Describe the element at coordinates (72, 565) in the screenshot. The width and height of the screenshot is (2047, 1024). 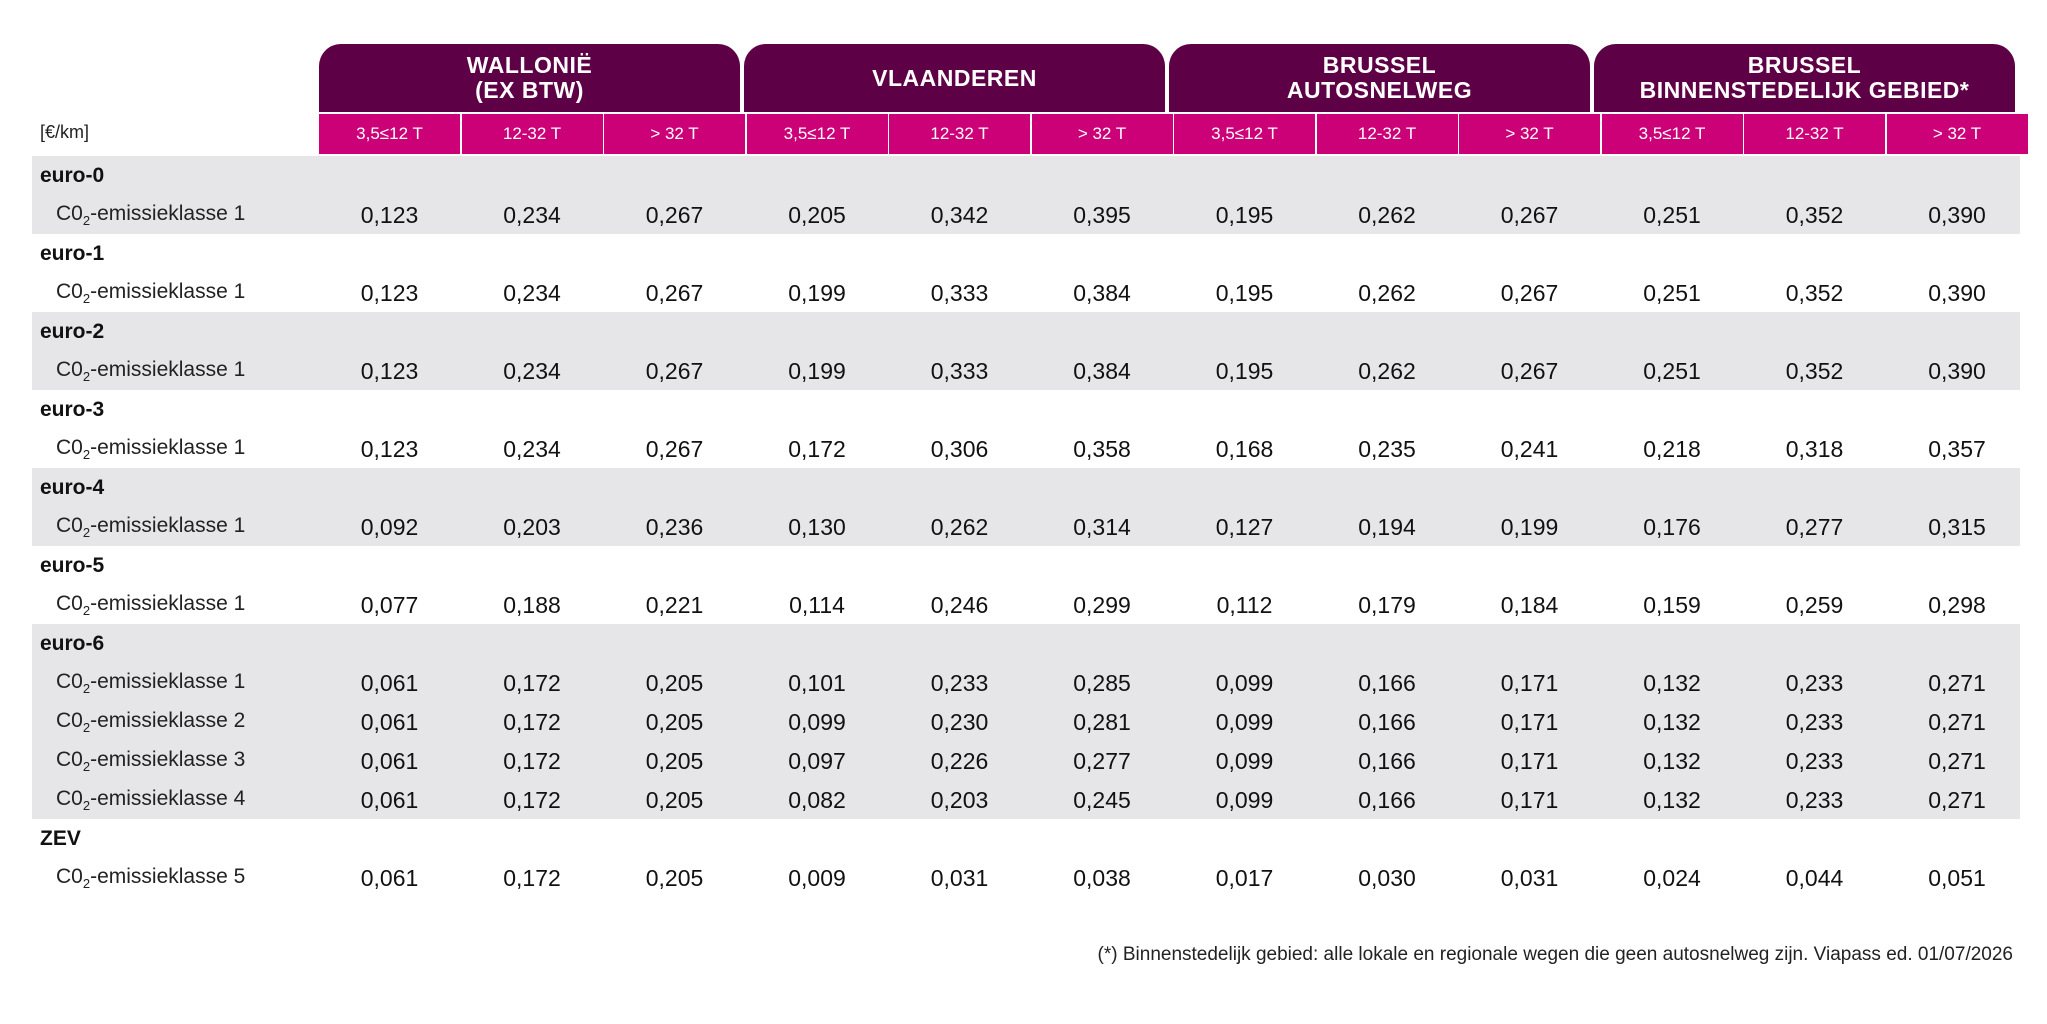
I see `group-label: euro-5` at that location.